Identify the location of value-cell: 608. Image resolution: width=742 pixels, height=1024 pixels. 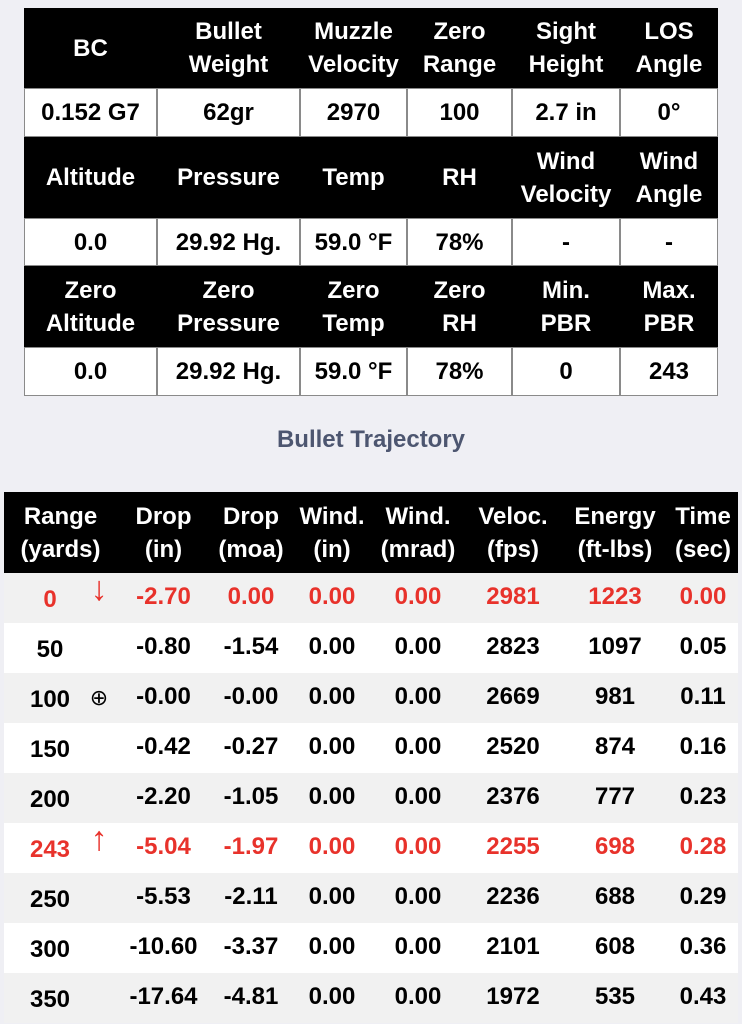
(615, 946).